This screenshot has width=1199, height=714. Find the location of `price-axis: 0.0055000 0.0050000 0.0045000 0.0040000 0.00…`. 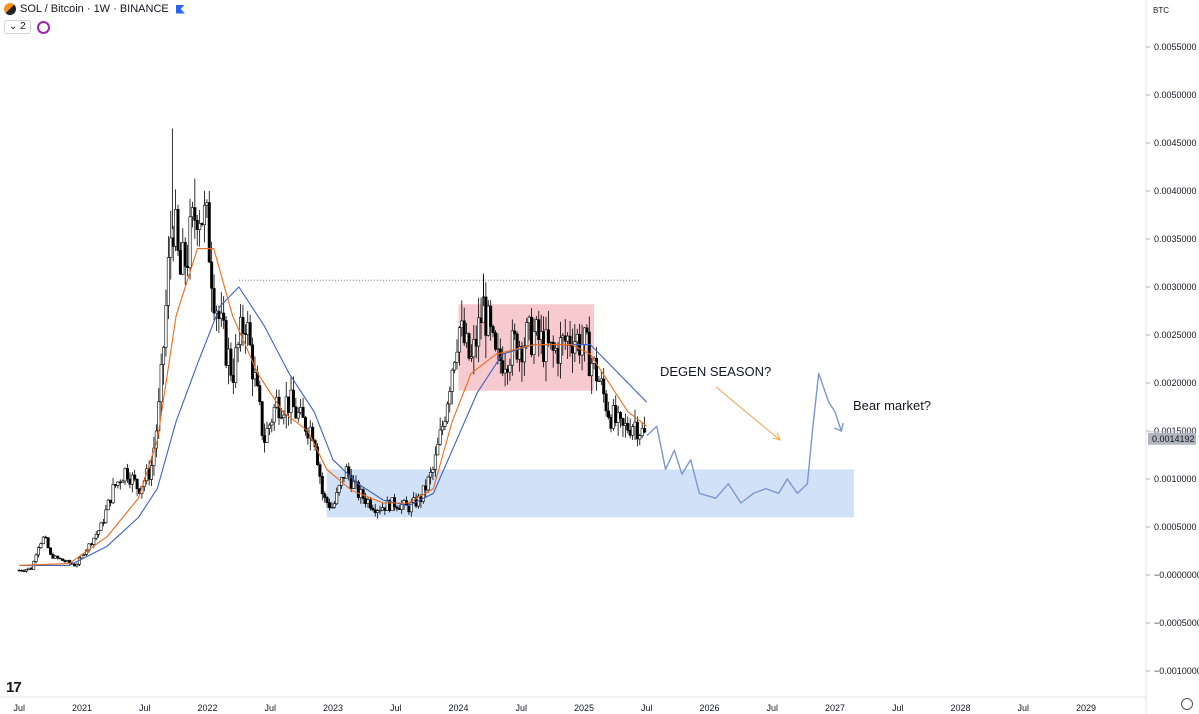

price-axis: 0.0055000 0.0050000 0.0045000 0.0040000 0.00… is located at coordinates (1172, 359).